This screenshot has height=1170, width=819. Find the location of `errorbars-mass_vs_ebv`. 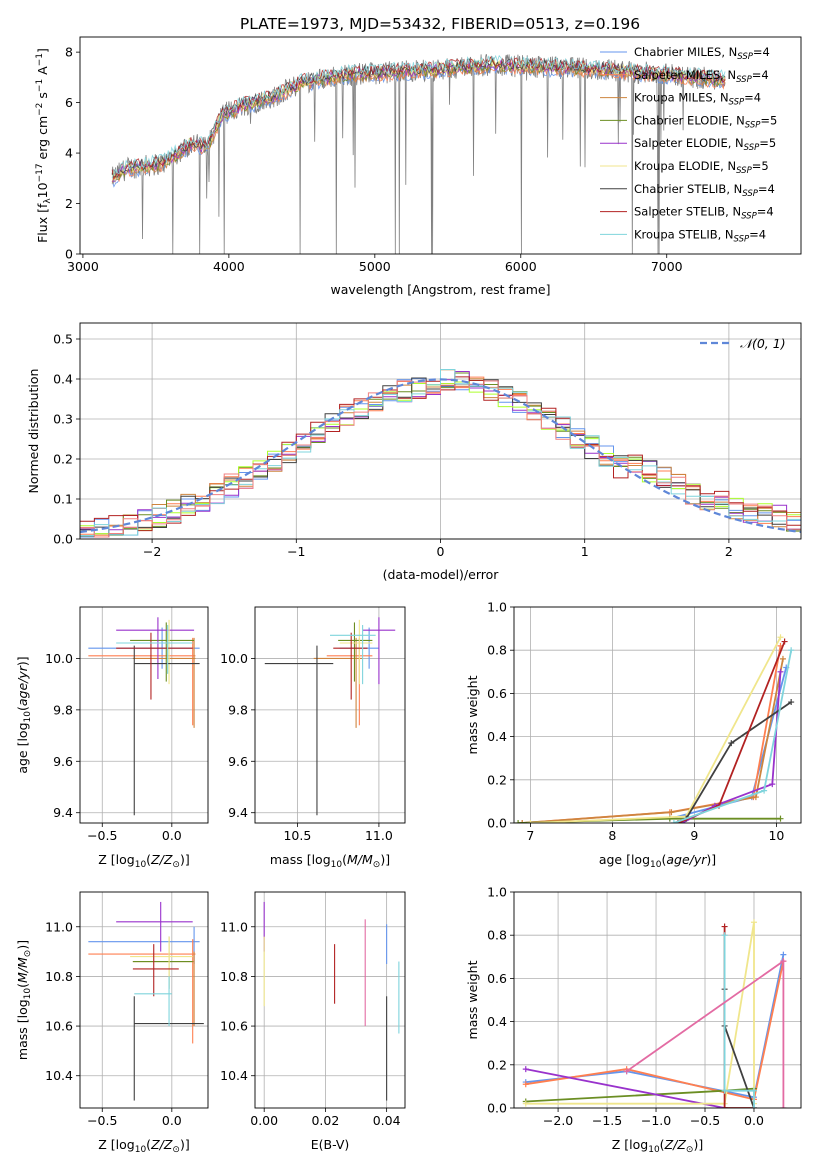

errorbars-mass_vs_ebv is located at coordinates (331, 1001).